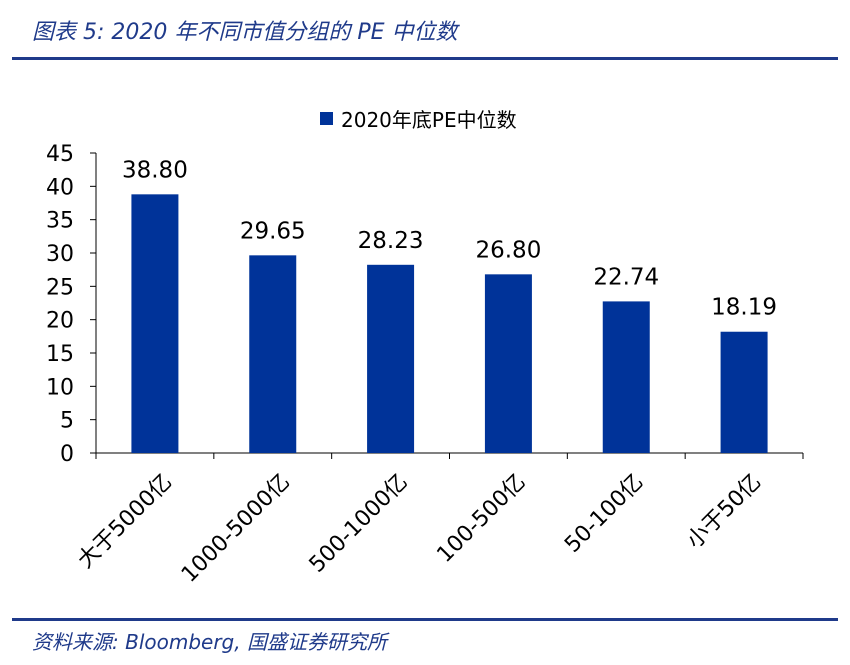 The width and height of the screenshot is (850, 665). What do you see at coordinates (724, 512) in the screenshot?
I see `category-label: 小于50亿` at bounding box center [724, 512].